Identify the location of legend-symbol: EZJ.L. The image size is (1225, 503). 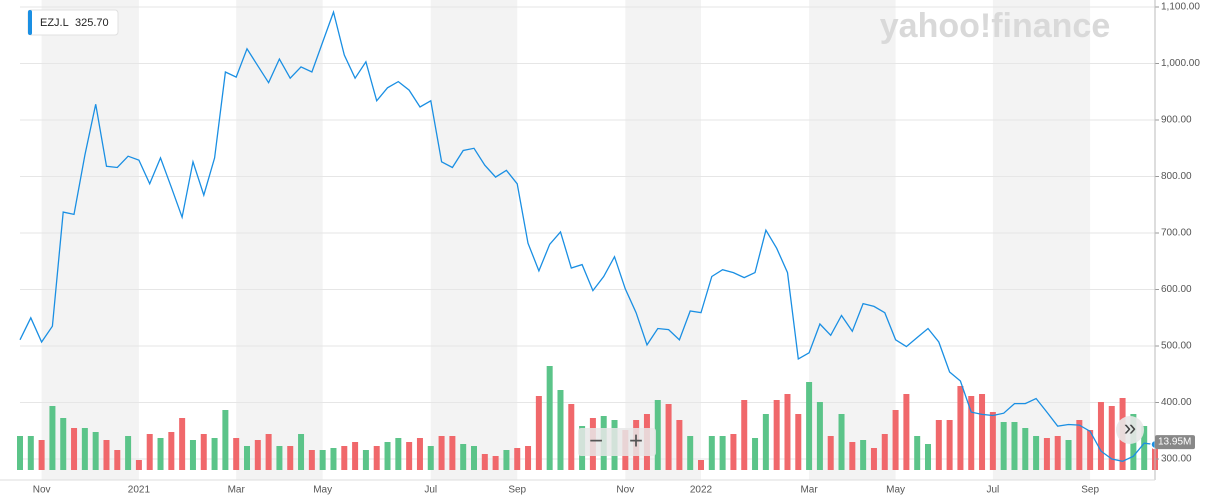
(54, 23).